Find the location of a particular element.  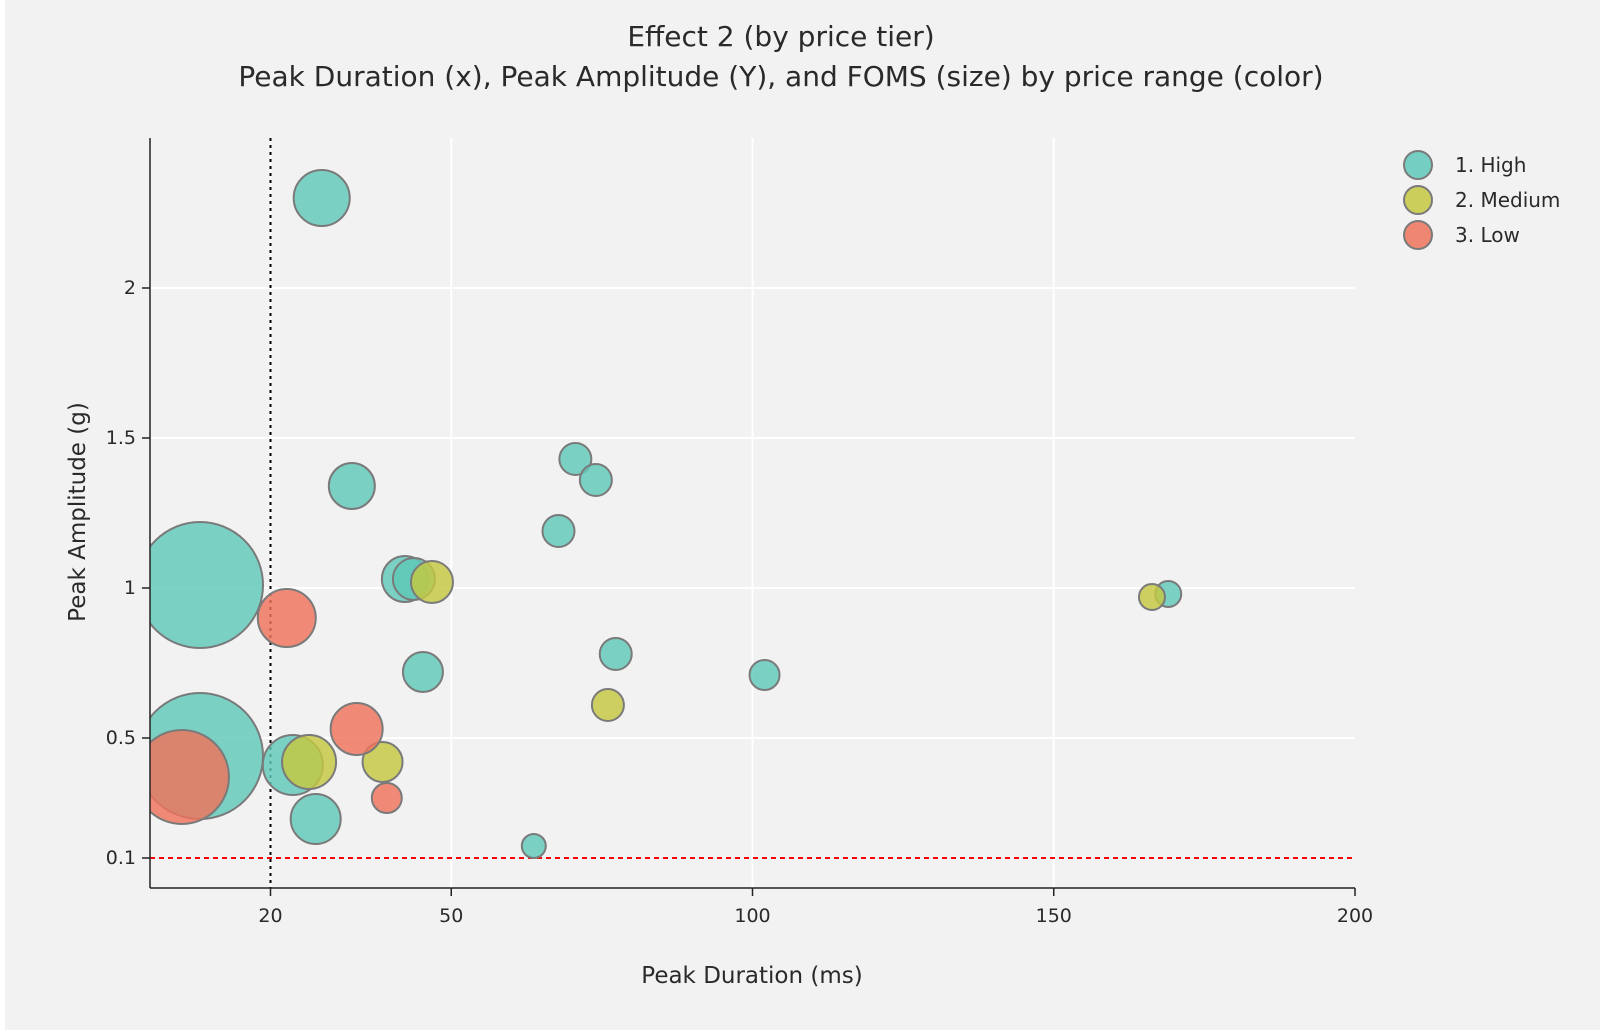

legend-label: 2. Medium is located at coordinates (1507, 200).